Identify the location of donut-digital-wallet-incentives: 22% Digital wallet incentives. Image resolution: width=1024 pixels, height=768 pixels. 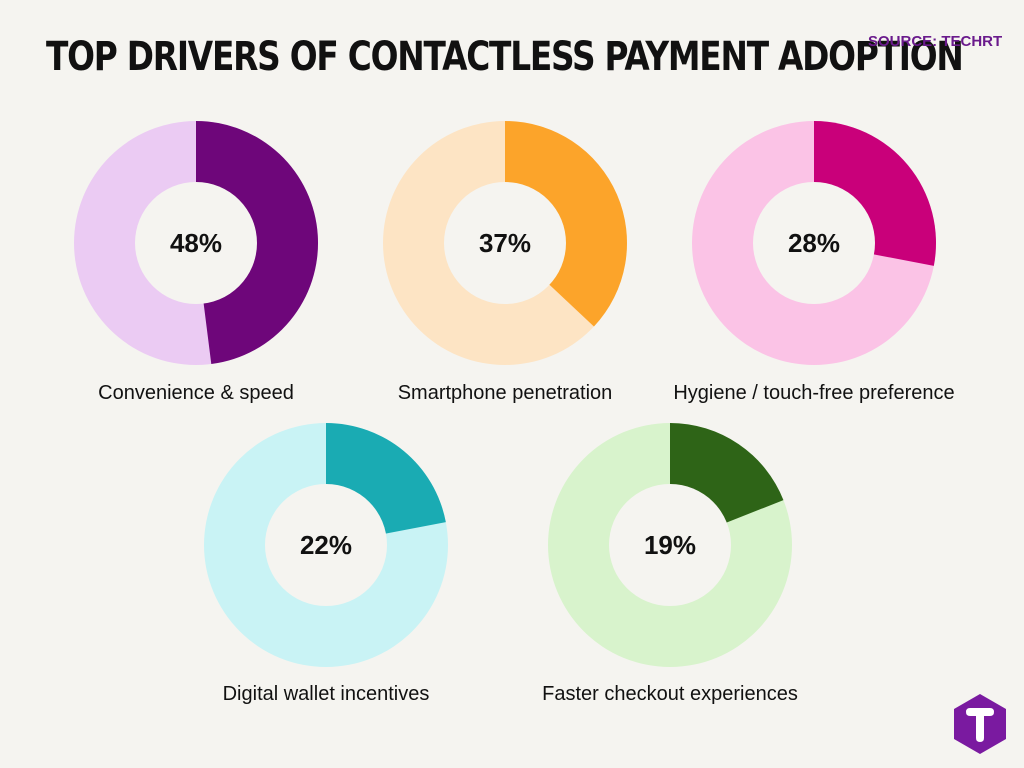
(326, 564).